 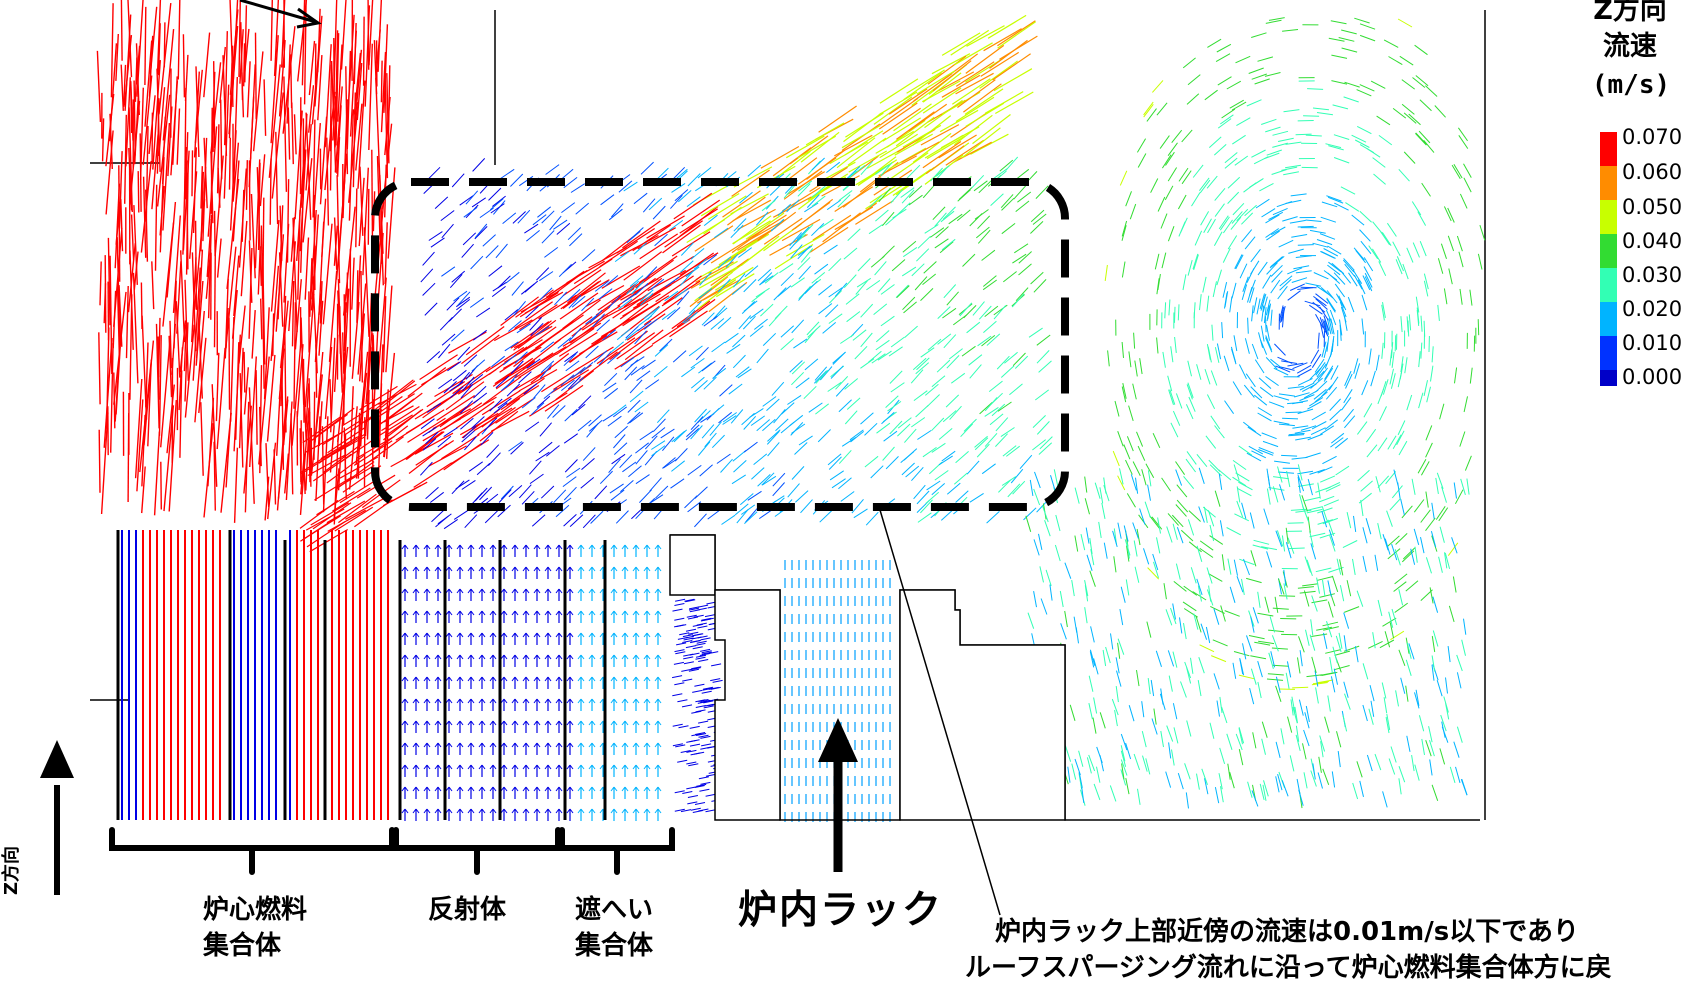 What do you see at coordinates (252, 851) in the screenshot?
I see `brace-core-fuel` at bounding box center [252, 851].